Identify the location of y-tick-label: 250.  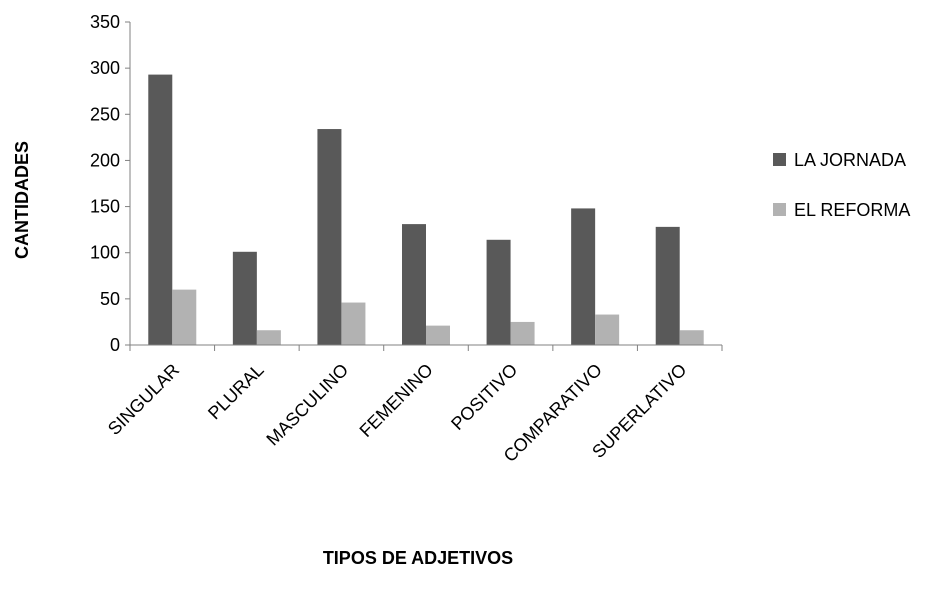
(105, 114).